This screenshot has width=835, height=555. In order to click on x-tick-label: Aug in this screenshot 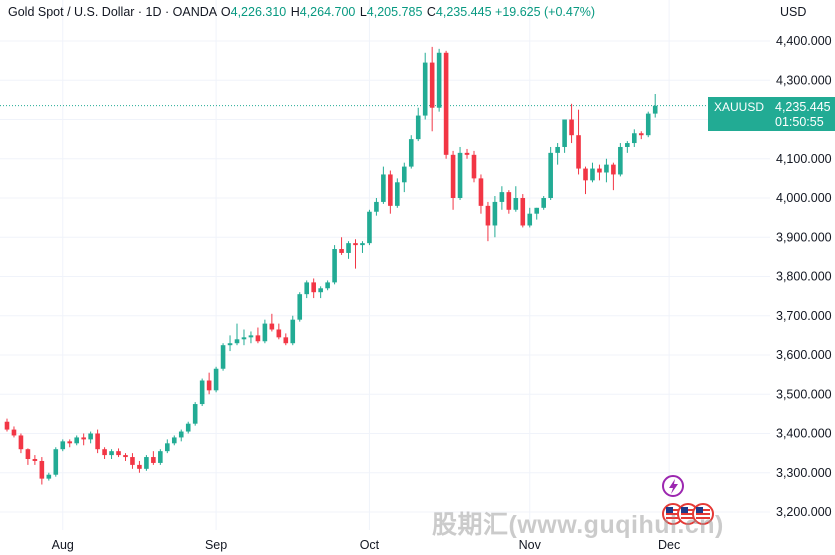, I will do `click(63, 545)`.